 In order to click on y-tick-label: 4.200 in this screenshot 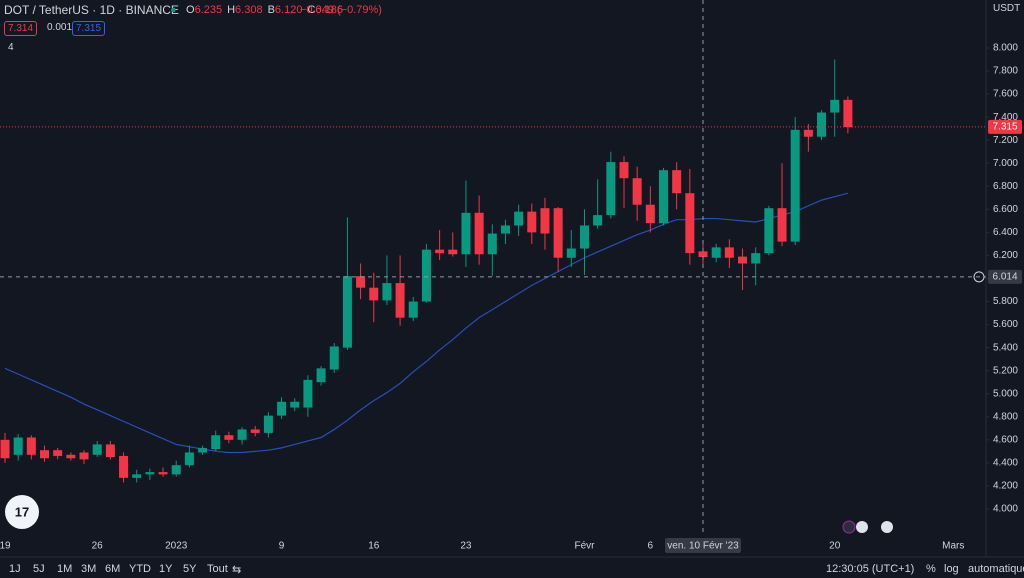, I will do `click(1005, 486)`.